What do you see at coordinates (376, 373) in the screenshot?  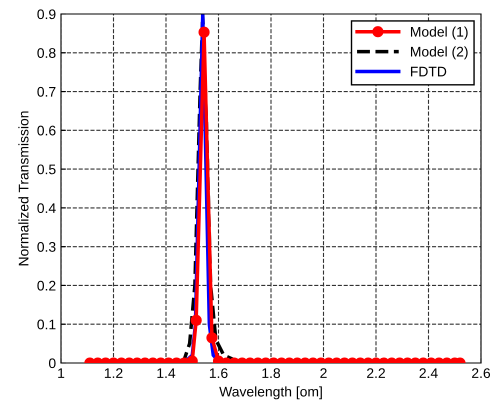 I see `x-tick-label: 2.2` at bounding box center [376, 373].